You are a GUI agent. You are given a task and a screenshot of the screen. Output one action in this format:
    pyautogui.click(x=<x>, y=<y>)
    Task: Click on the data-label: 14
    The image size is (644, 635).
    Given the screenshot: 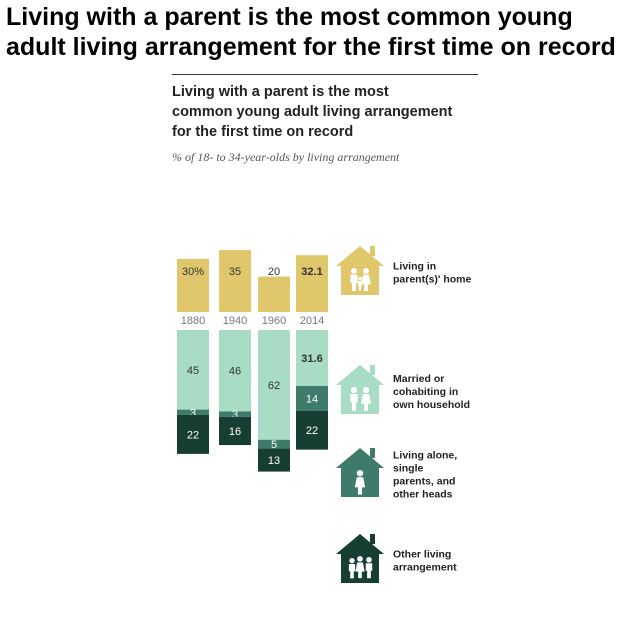 What is the action you would take?
    pyautogui.click(x=312, y=399)
    